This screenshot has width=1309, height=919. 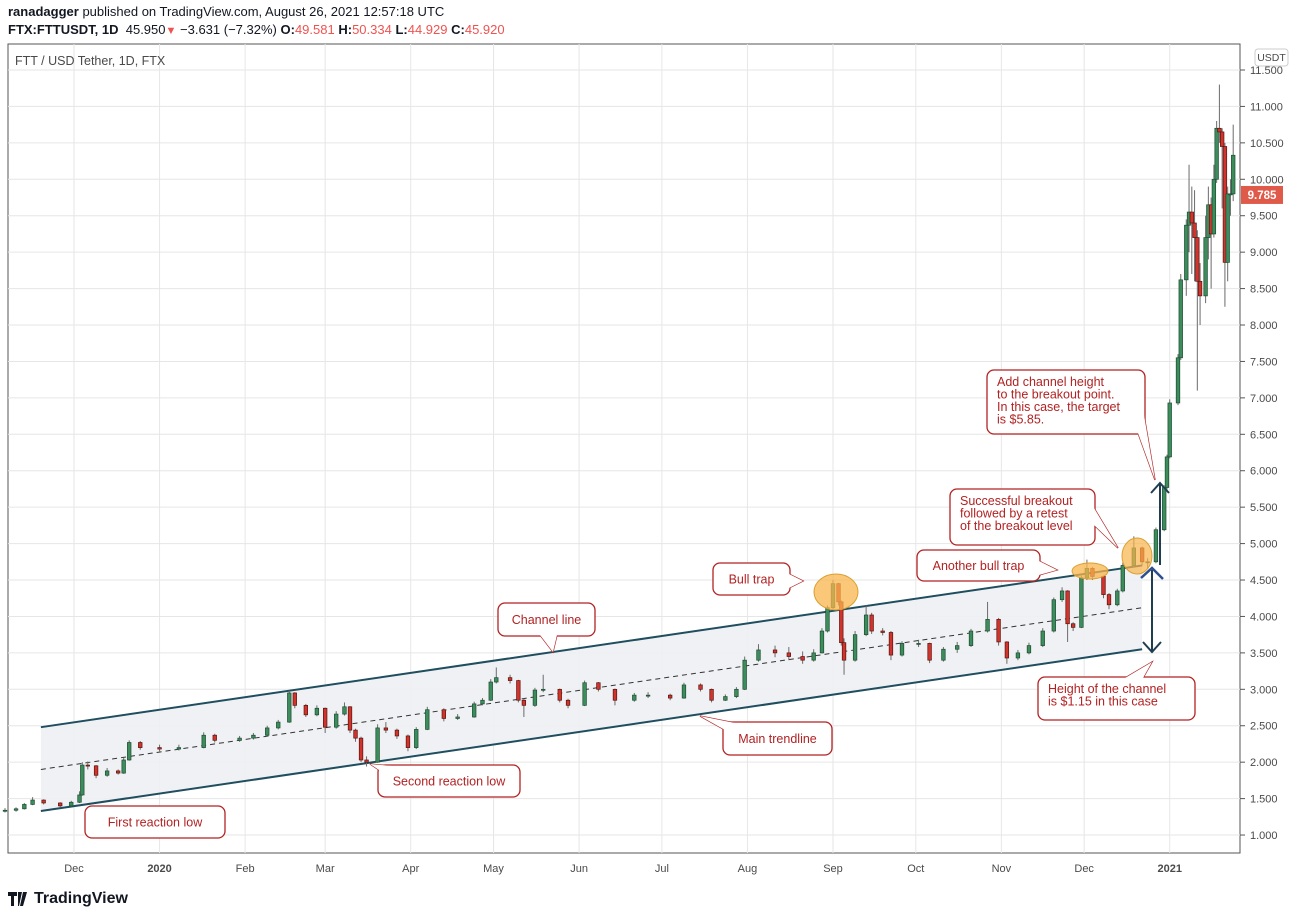 I want to click on channel-middle-line, so click(x=591, y=688).